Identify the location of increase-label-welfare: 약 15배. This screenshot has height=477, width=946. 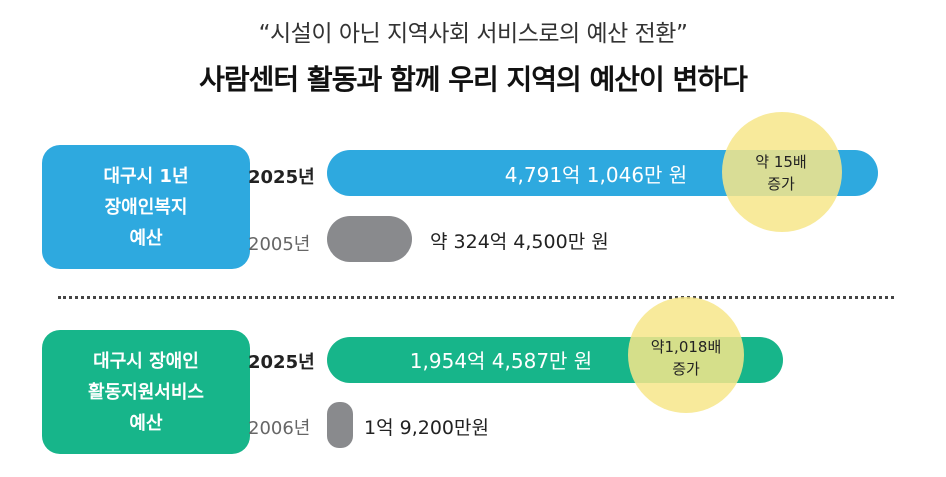
(780, 162).